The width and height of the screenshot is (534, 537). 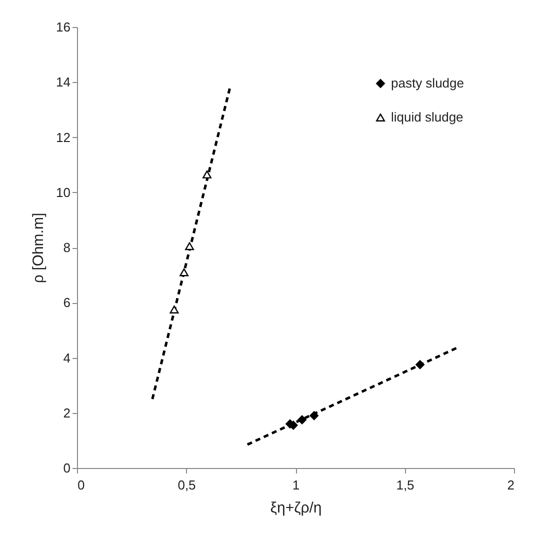 What do you see at coordinates (296, 485) in the screenshot?
I see `x-tick-label: 1` at bounding box center [296, 485].